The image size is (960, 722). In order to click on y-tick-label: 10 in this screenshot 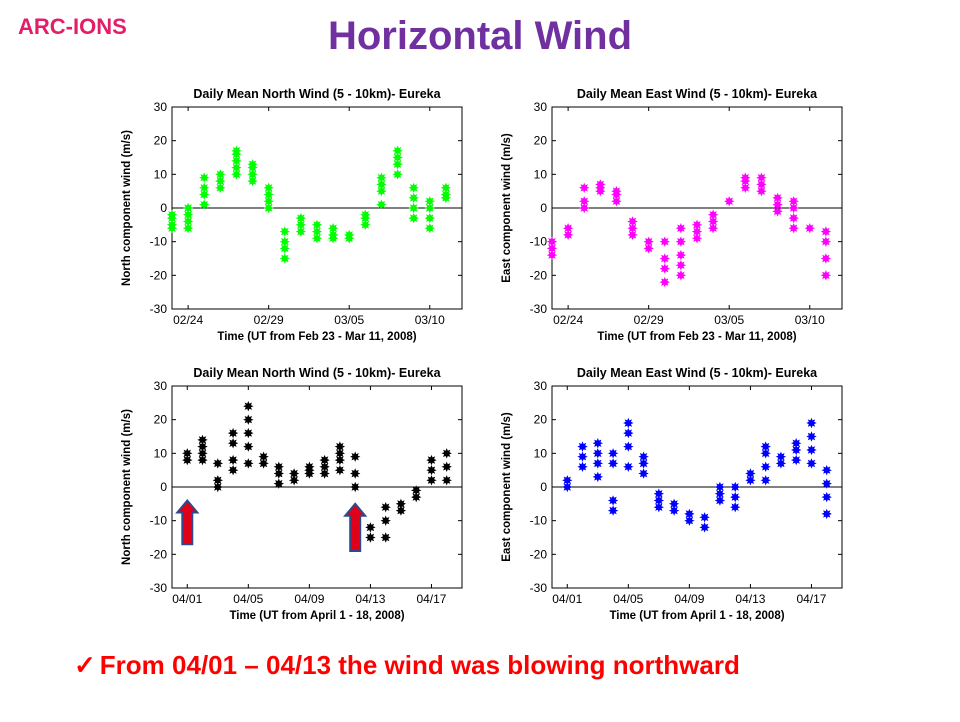, I will do `click(541, 174)`.